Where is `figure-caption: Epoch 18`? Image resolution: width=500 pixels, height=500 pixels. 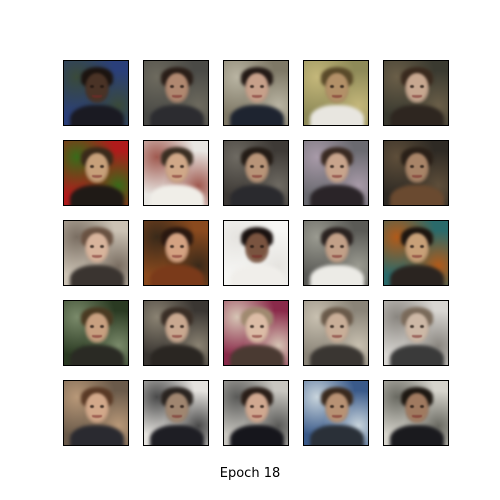 figure-caption: Epoch 18 is located at coordinates (250, 473).